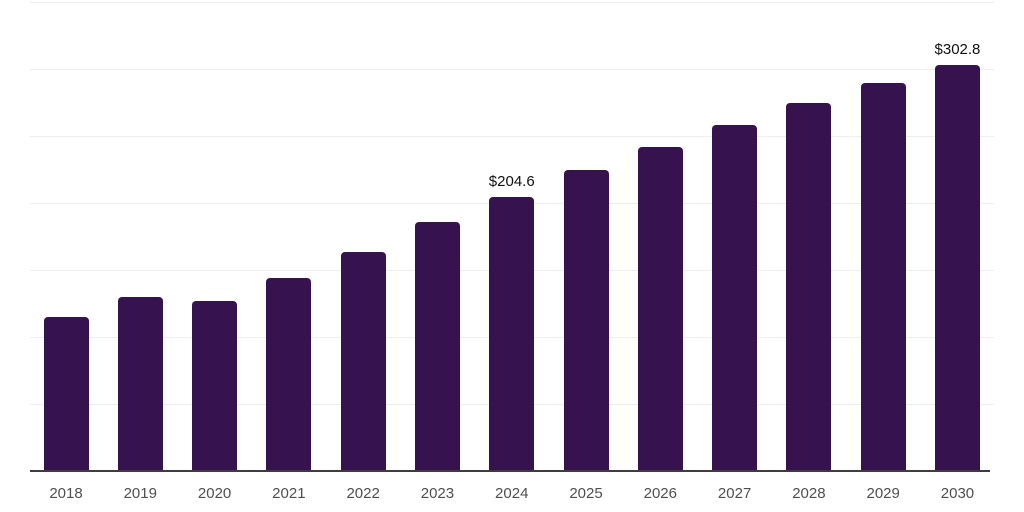 This screenshot has width=1024, height=512. Describe the element at coordinates (437, 346) in the screenshot. I see `bar-2023` at that location.